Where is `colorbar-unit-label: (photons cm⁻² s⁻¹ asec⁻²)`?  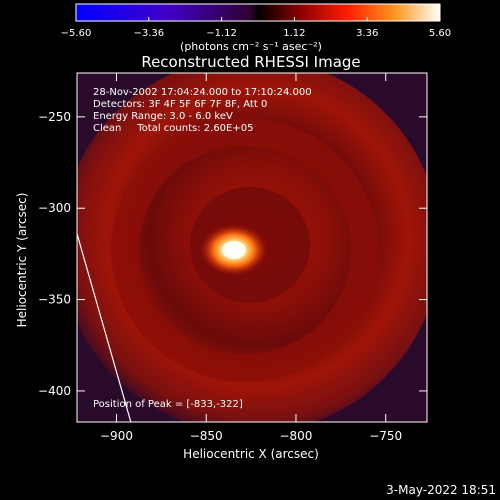 colorbar-unit-label: (photons cm⁻² s⁻¹ asec⁻²) is located at coordinates (251, 46).